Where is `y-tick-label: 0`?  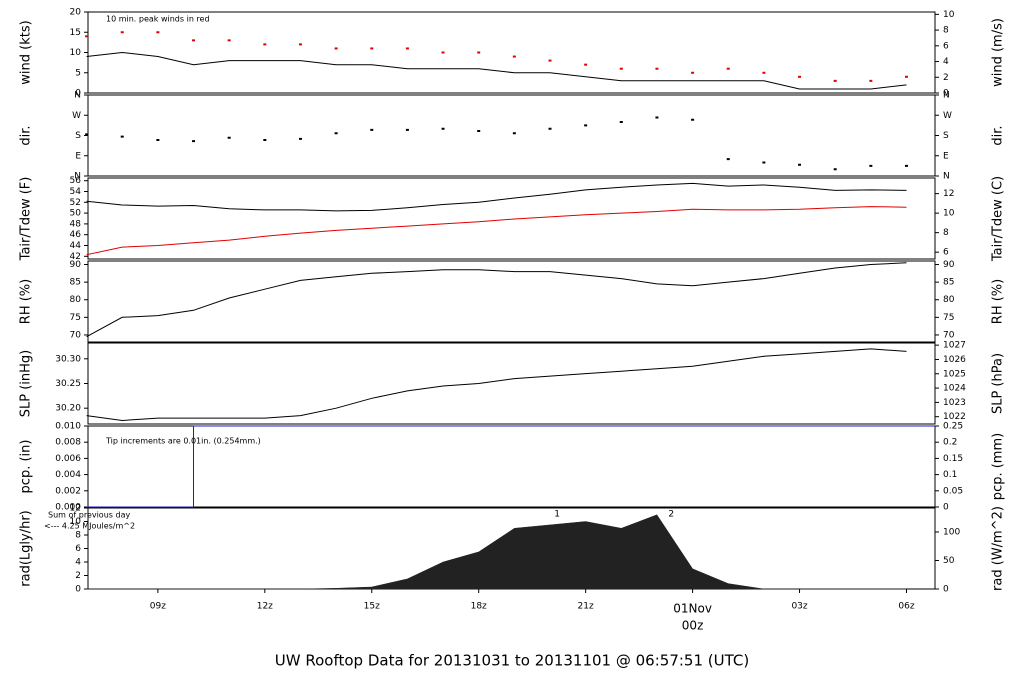
y-tick-label: 0 is located at coordinates (78, 94).